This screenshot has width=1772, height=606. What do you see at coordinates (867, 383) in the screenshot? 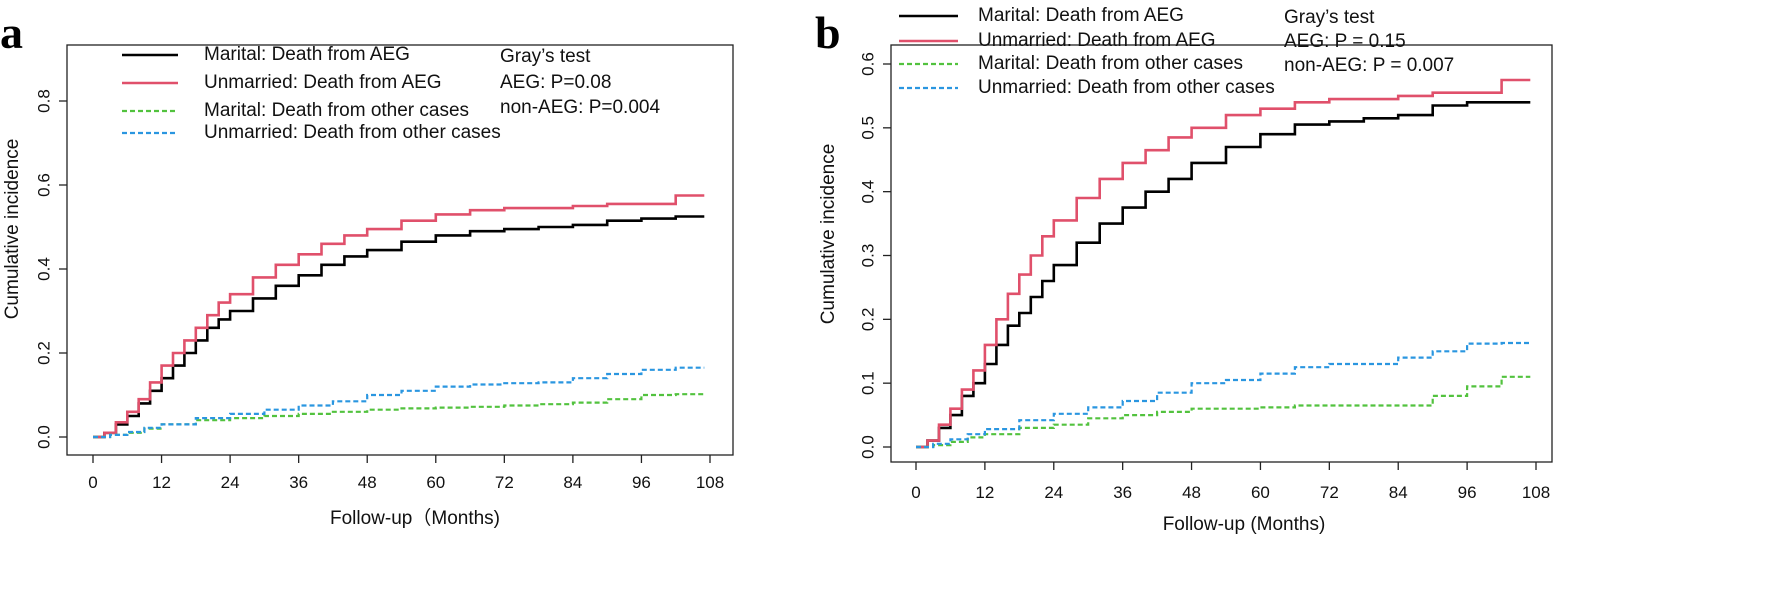
I see `y-tick-label: 0.1` at bounding box center [867, 383].